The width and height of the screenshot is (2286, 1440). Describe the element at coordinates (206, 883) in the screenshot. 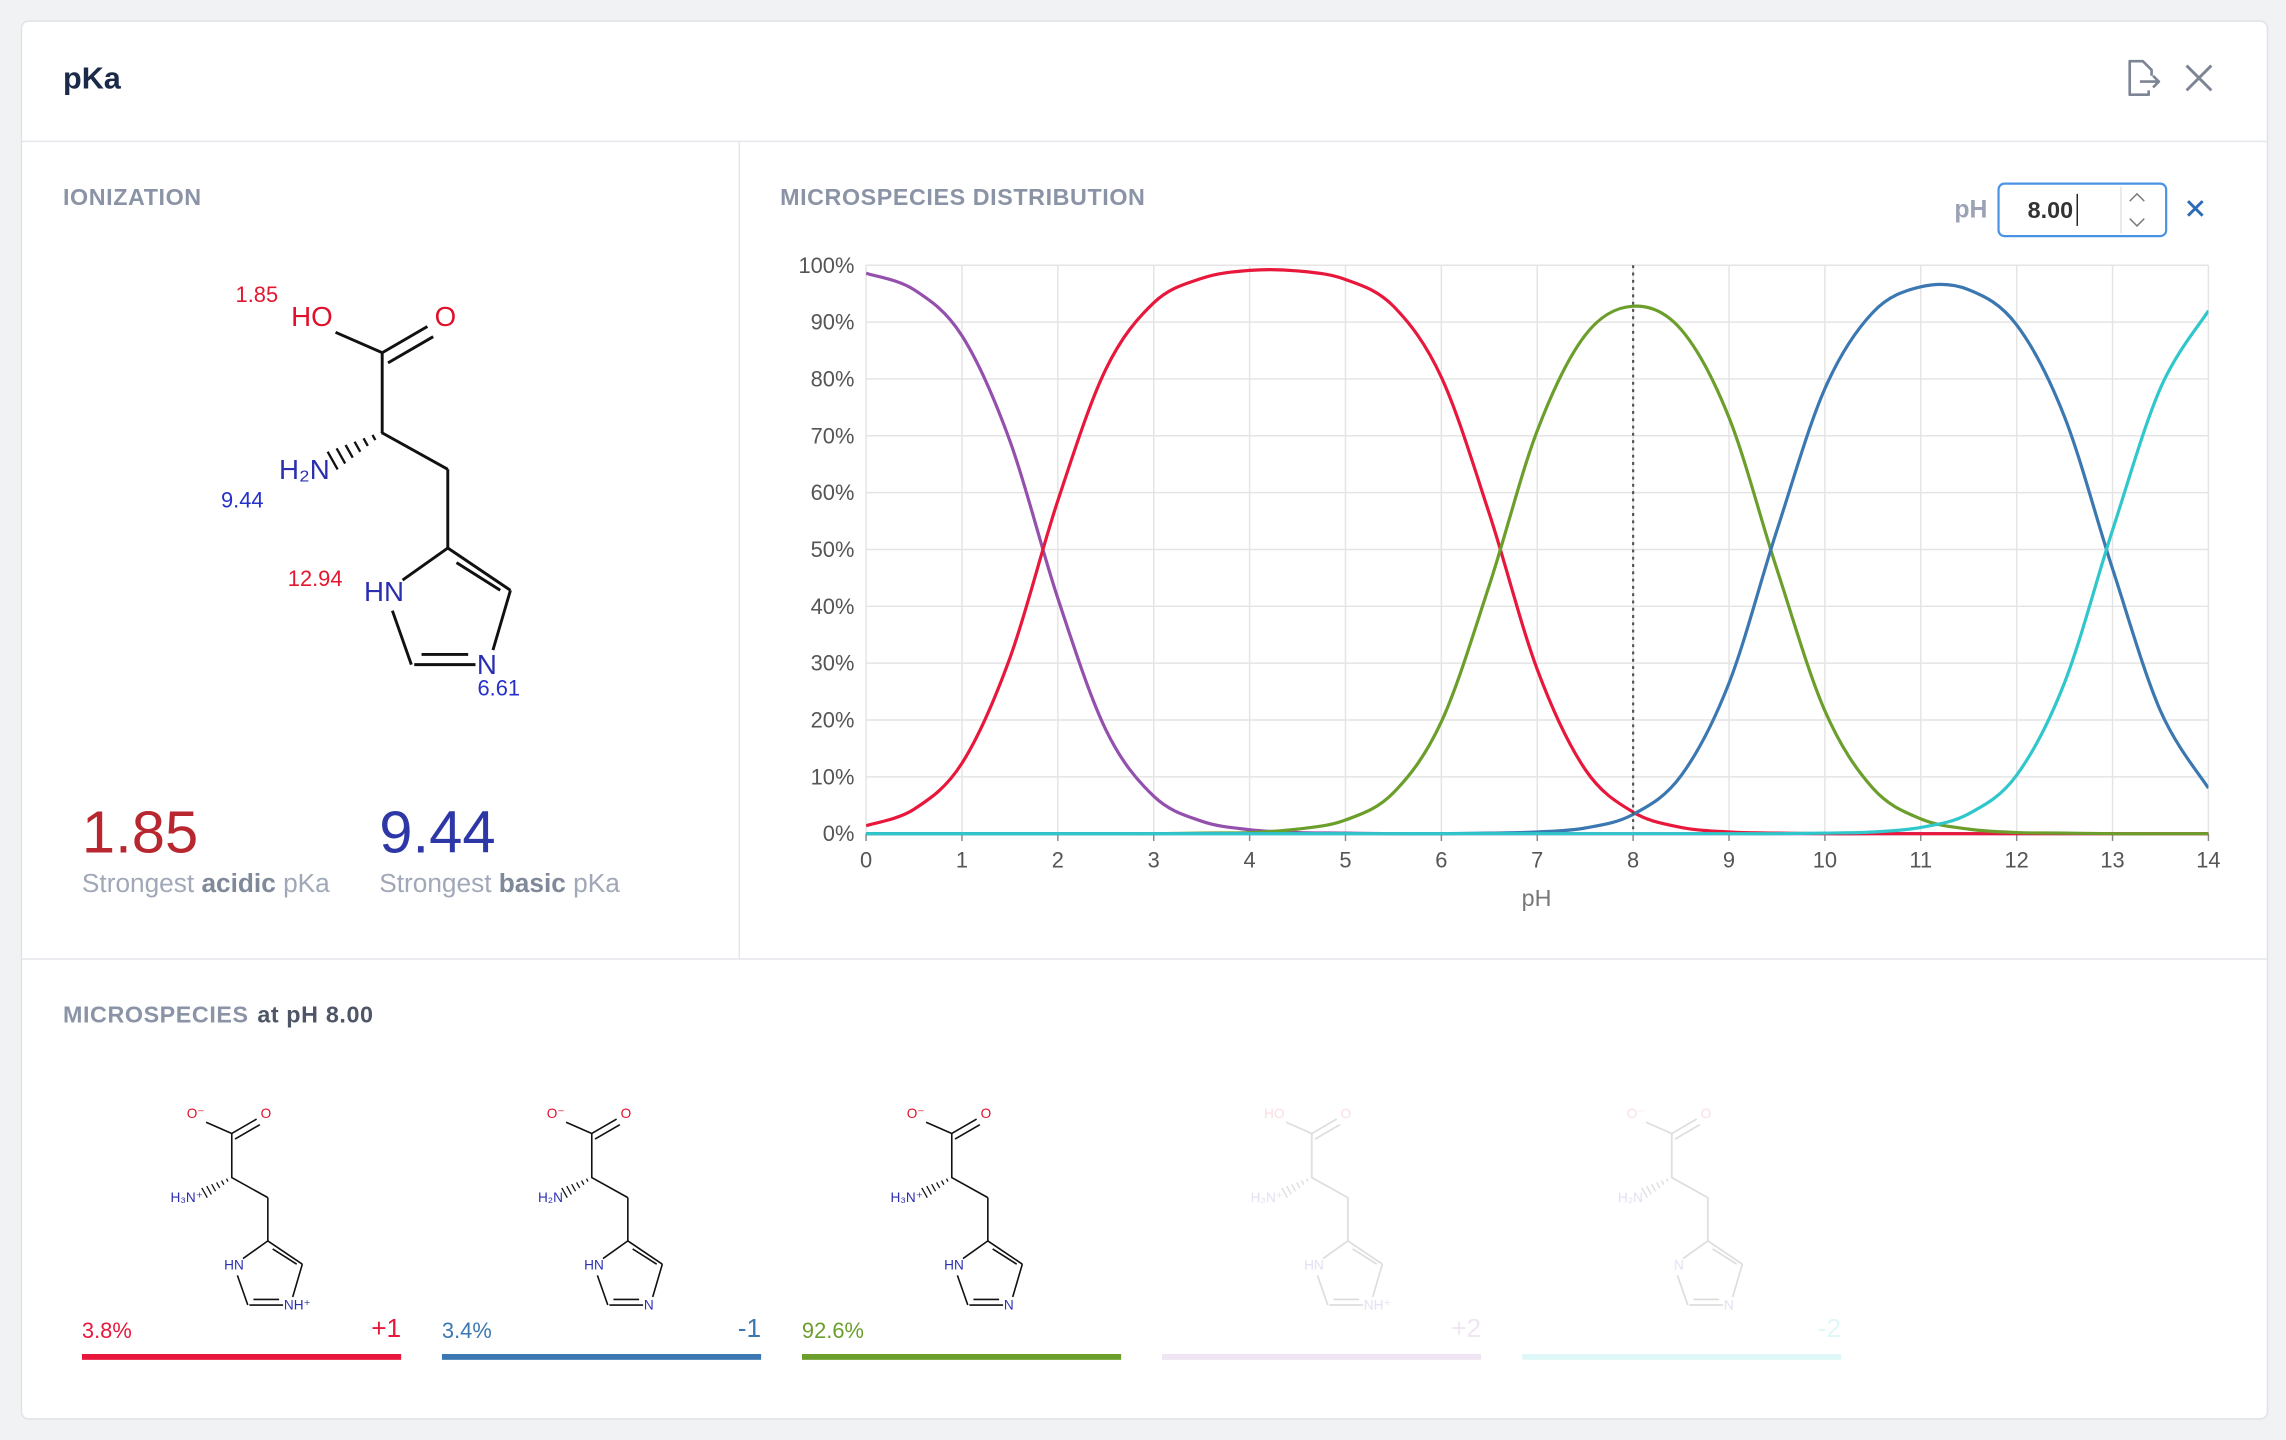

I see `strongest-acidic-label: Strongest acidic pKa` at that location.